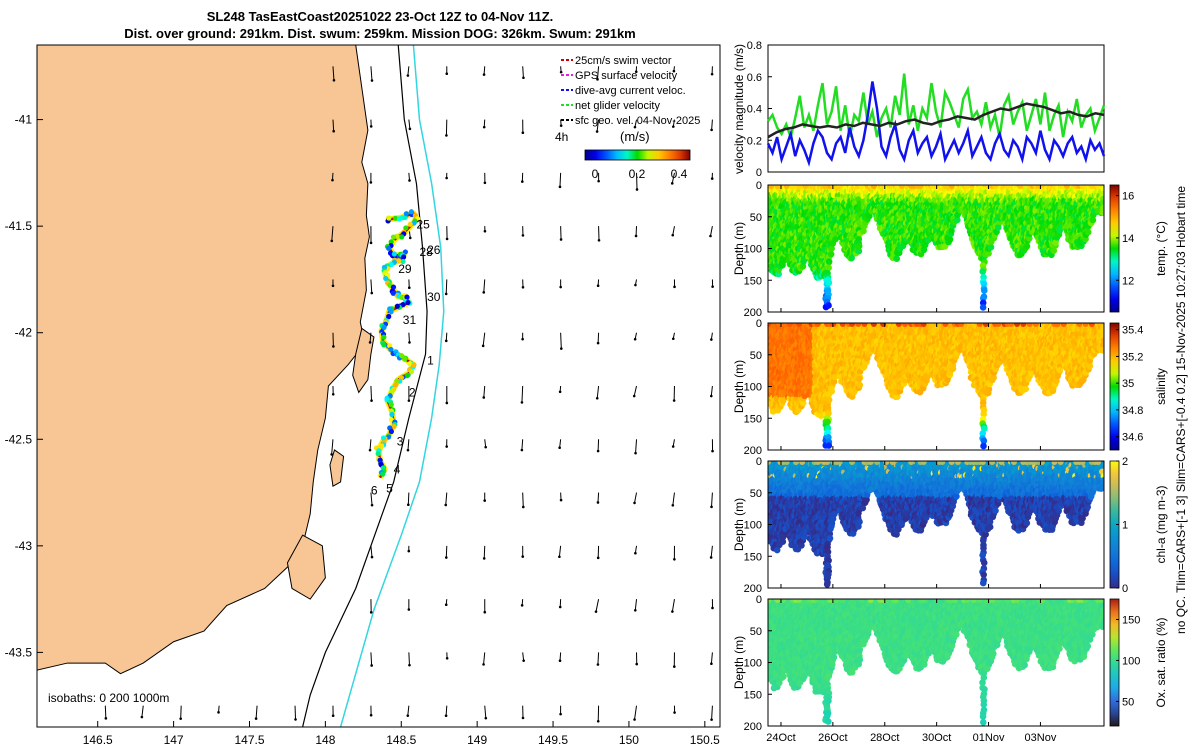  Describe the element at coordinates (389, 489) in the screenshot. I see `day-label-5: 5` at that location.